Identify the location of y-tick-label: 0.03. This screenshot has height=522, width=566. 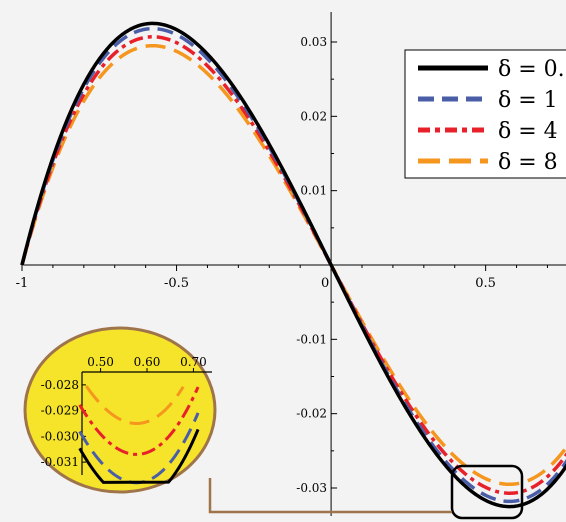
(313, 42).